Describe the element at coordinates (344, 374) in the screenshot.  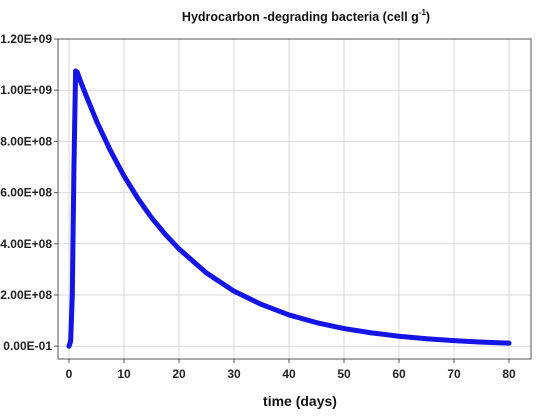
I see `x-tick-label: 50` at that location.